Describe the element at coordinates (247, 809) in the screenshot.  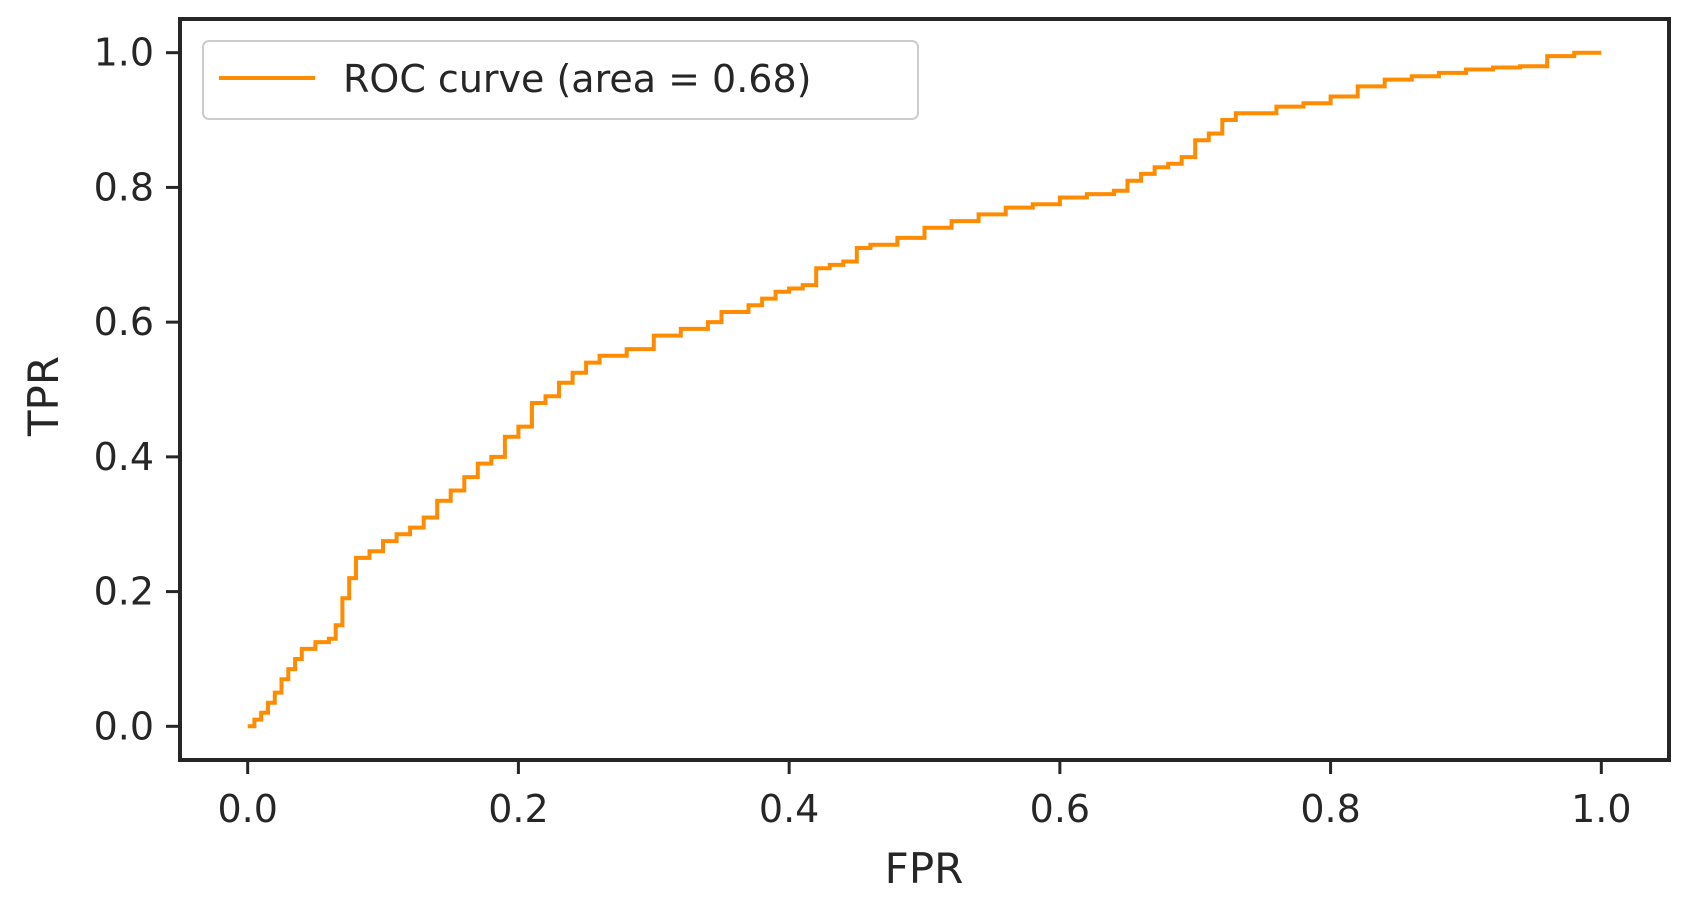
I see `x-tick-label: 0.0` at that location.